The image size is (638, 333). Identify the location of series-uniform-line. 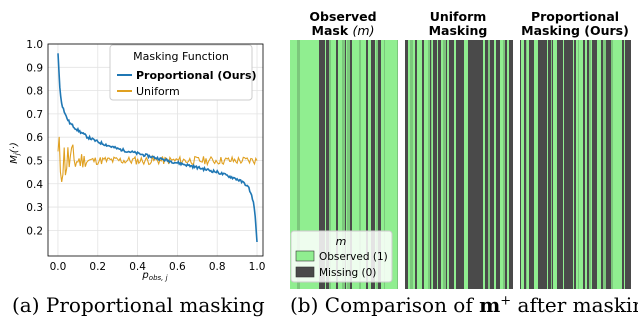
(157, 159).